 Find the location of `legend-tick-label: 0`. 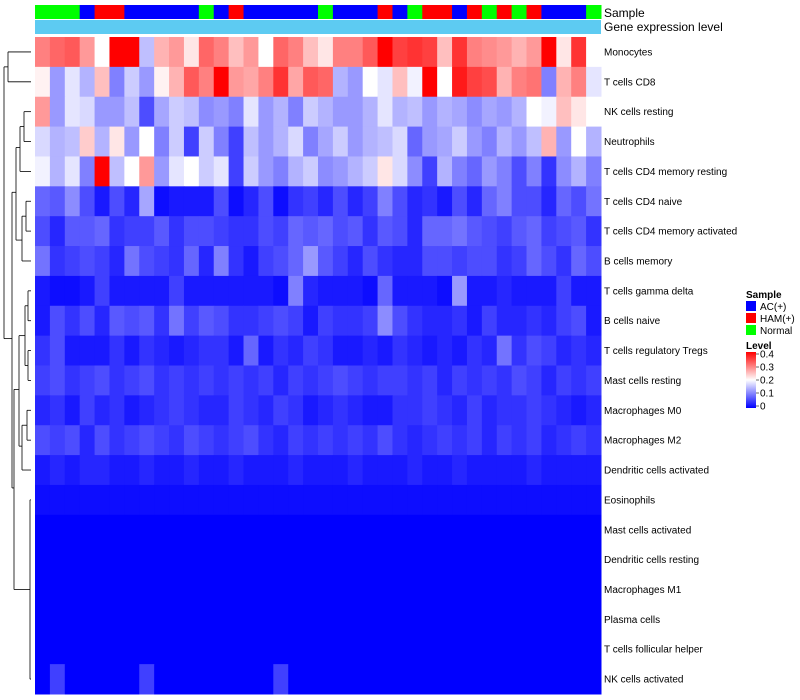

legend-tick-label: 0 is located at coordinates (763, 407).